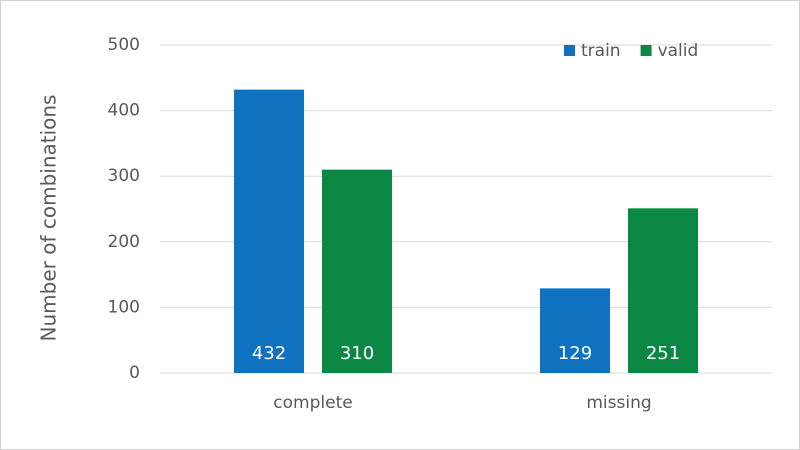 The image size is (800, 450). I want to click on legend-label: train, so click(601, 51).